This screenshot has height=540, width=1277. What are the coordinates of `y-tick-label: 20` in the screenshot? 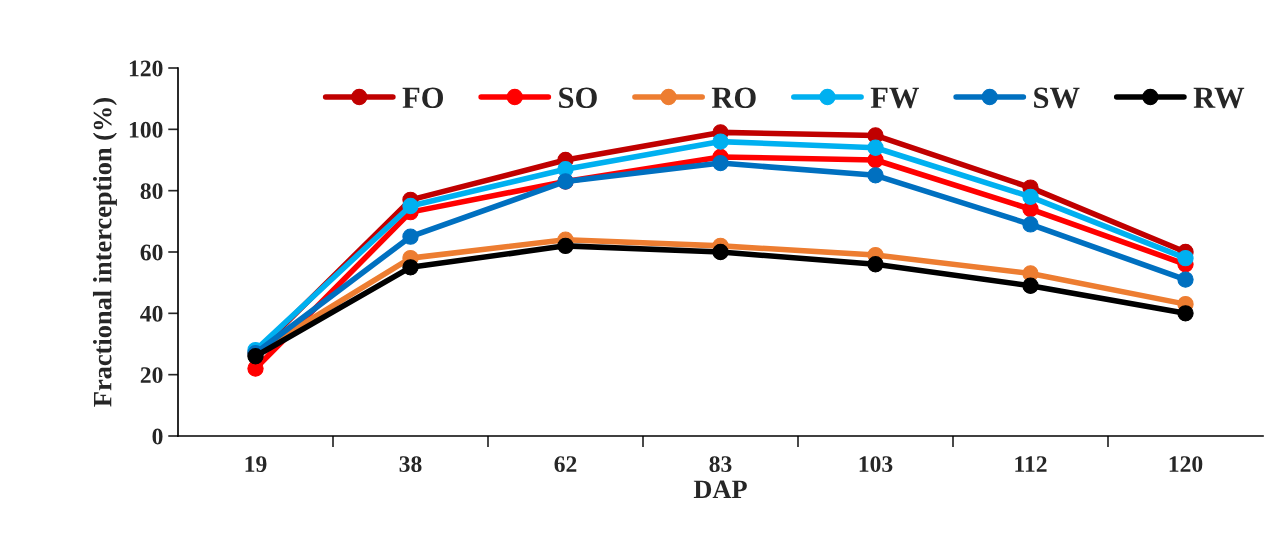 It's located at (151, 375).